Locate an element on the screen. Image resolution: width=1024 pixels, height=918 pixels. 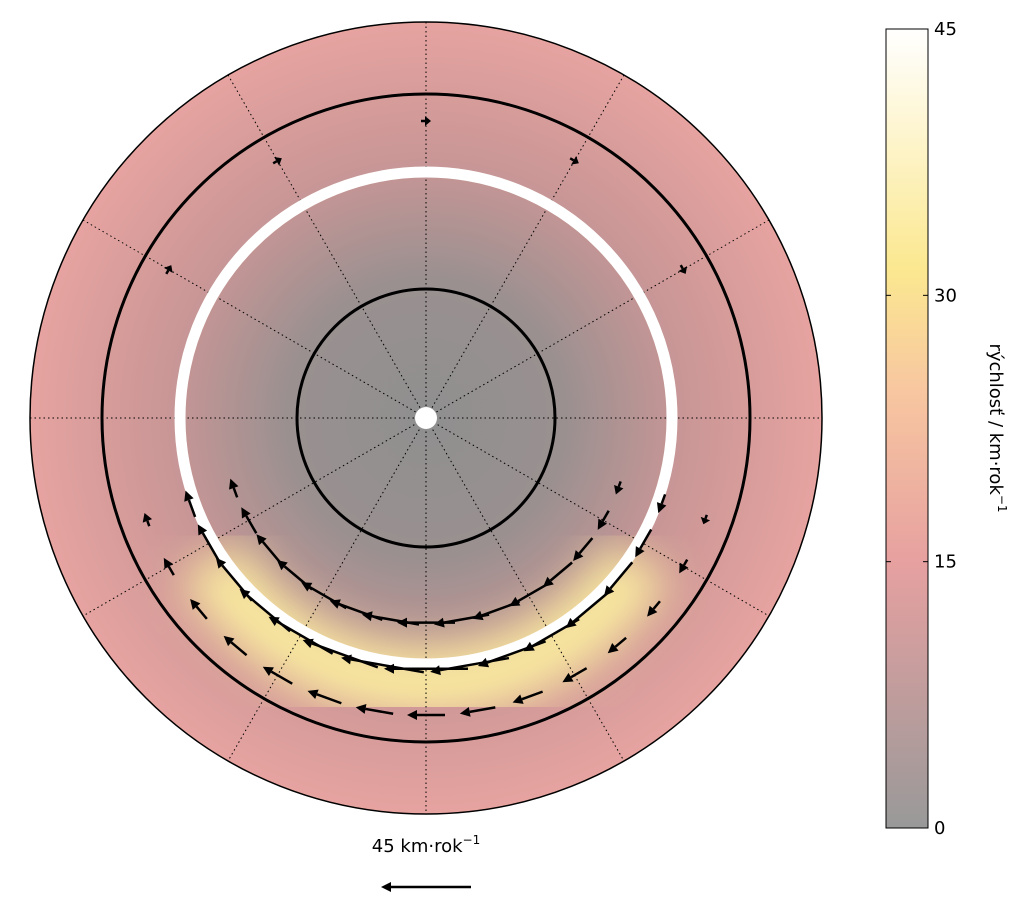
scale-arrow is located at coordinates (426, 887).